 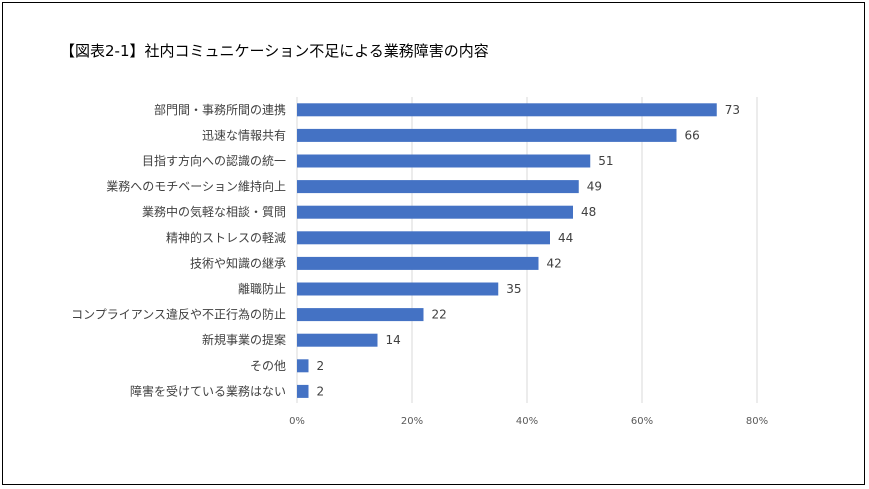 What do you see at coordinates (274, 51) in the screenshot?
I see `chart-title: 【図表2-1】社内コミュニケーション不足による業務障害の内容` at bounding box center [274, 51].